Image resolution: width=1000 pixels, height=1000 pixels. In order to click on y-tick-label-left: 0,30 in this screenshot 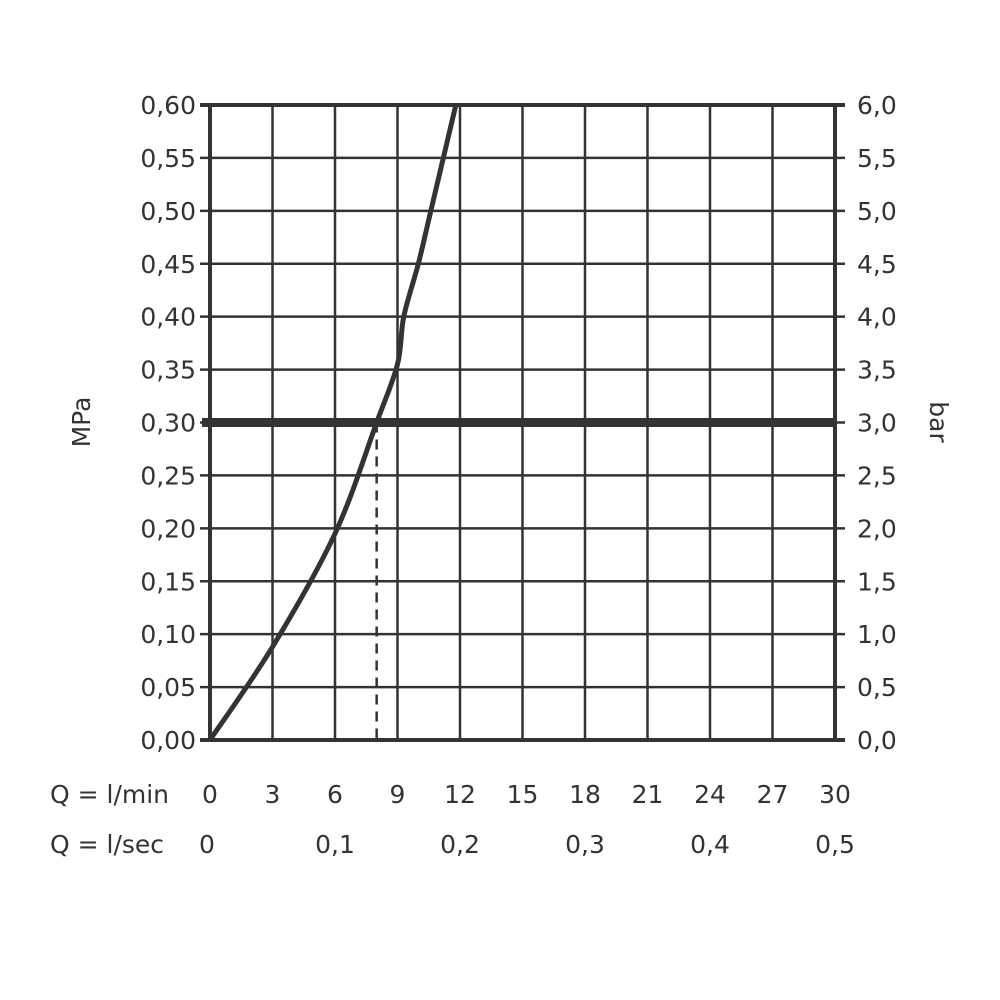, I will do `click(168, 423)`.